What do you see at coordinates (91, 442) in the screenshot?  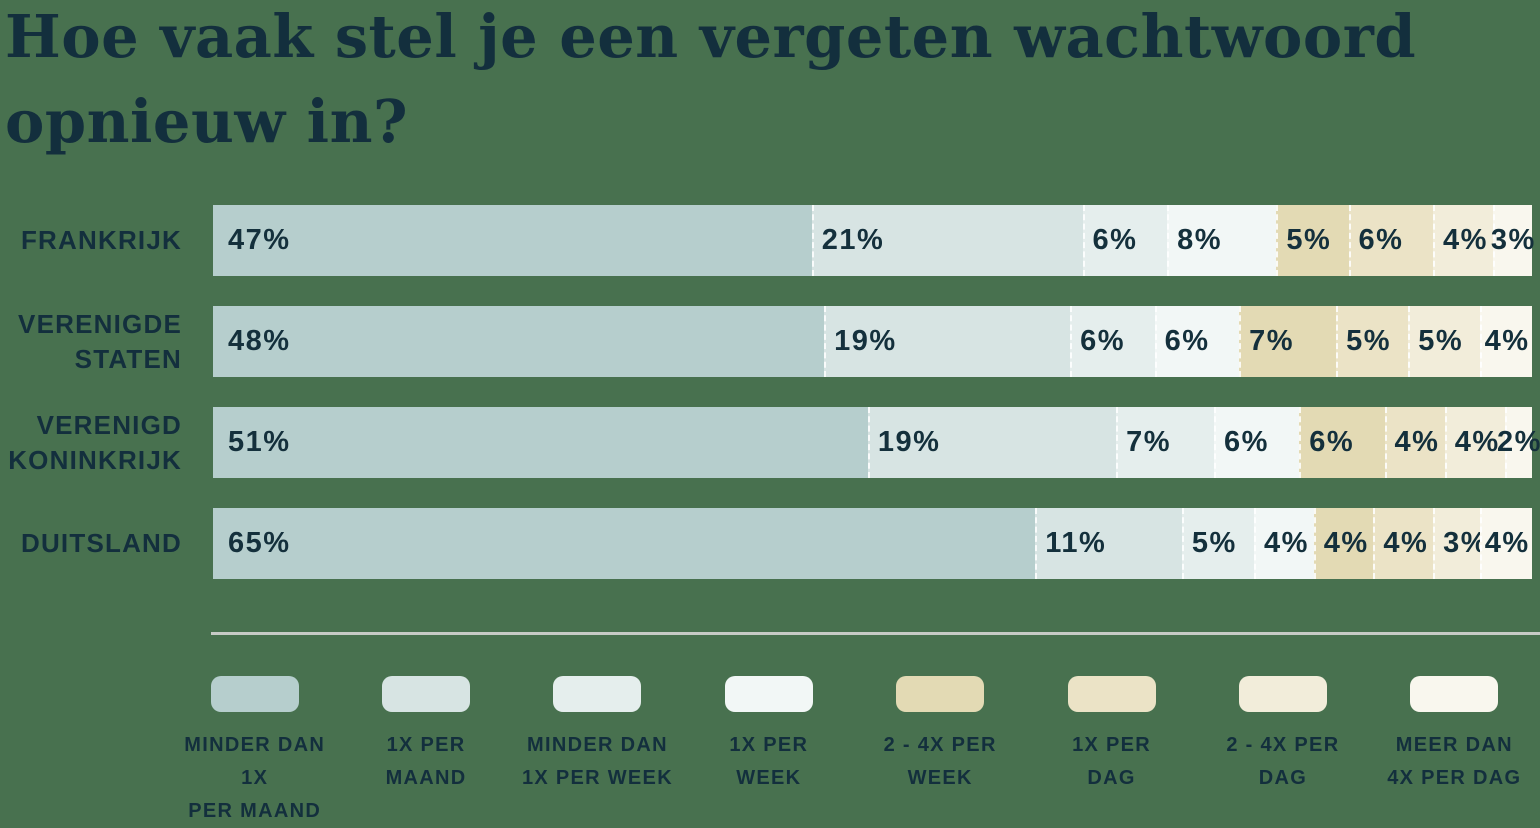 I see `row-label: VERENIGD KONINKRIJK` at bounding box center [91, 442].